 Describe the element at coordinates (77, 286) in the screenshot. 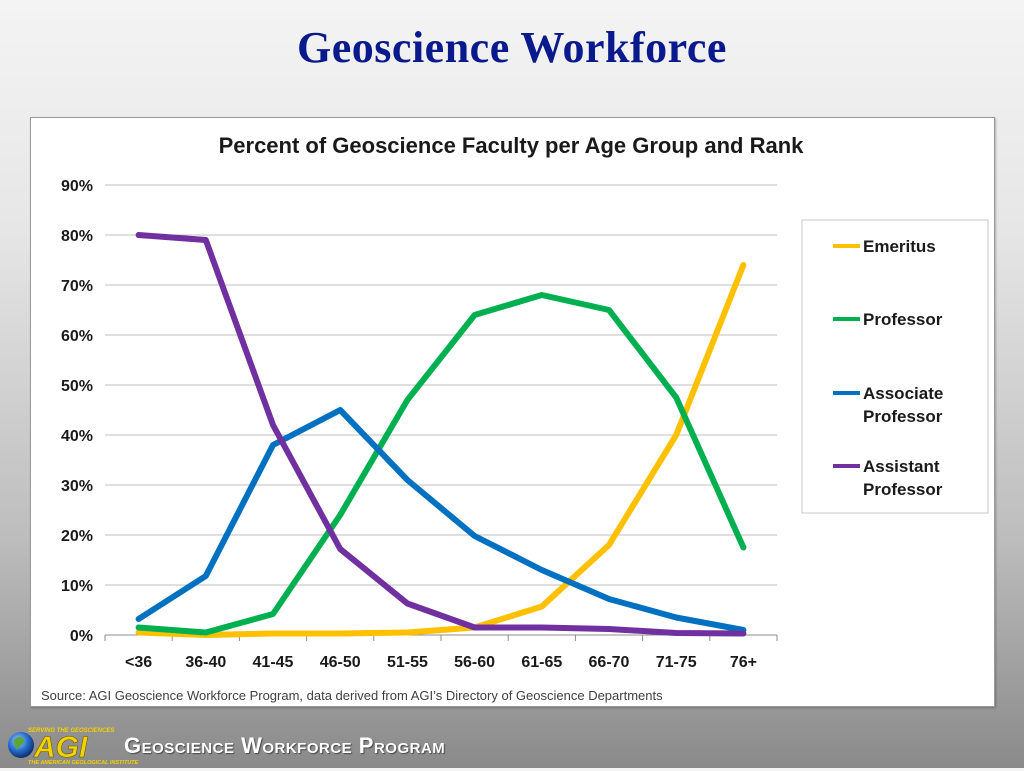

I see `y-tick-label: 70%` at that location.